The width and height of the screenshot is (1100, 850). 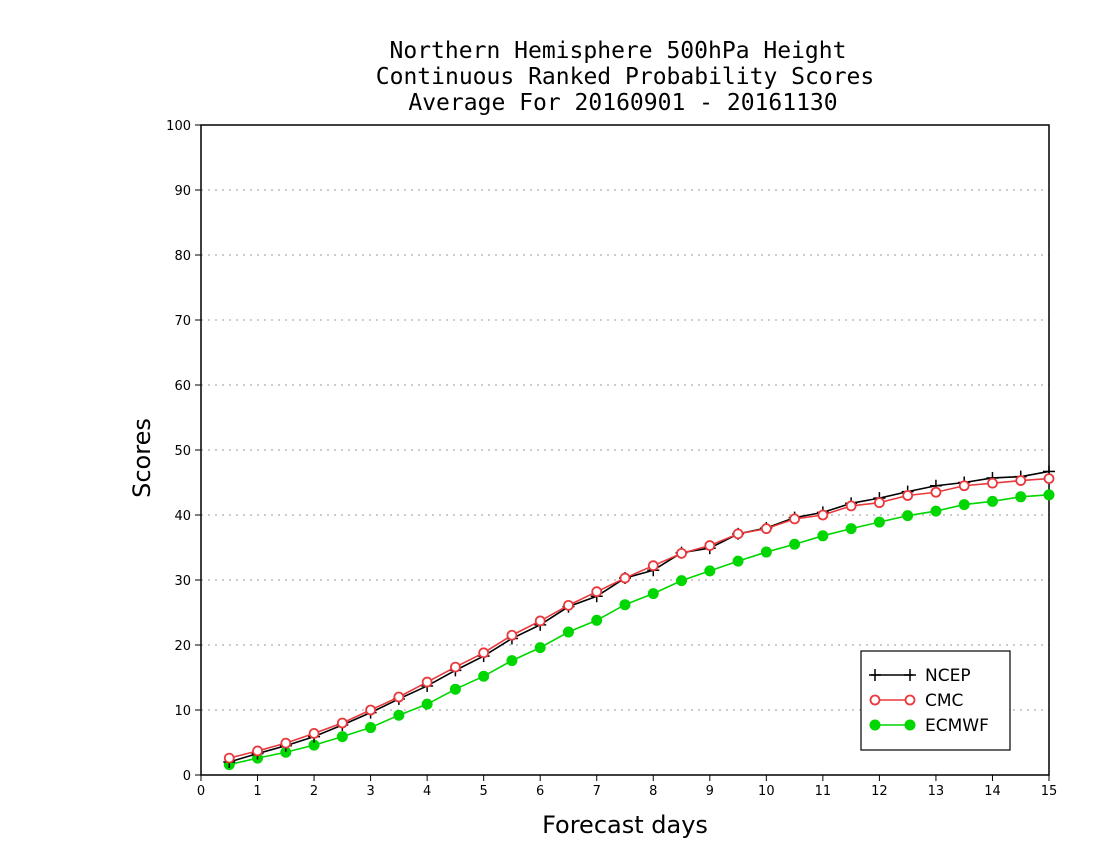 What do you see at coordinates (597, 791) in the screenshot?
I see `x-tick-label: 7` at bounding box center [597, 791].